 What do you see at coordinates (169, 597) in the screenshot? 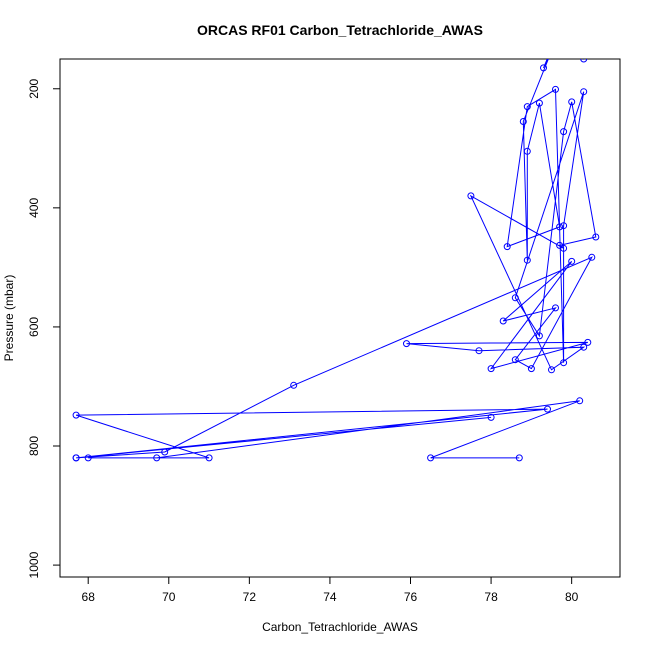
I see `x-tick-label: 70` at bounding box center [169, 597].